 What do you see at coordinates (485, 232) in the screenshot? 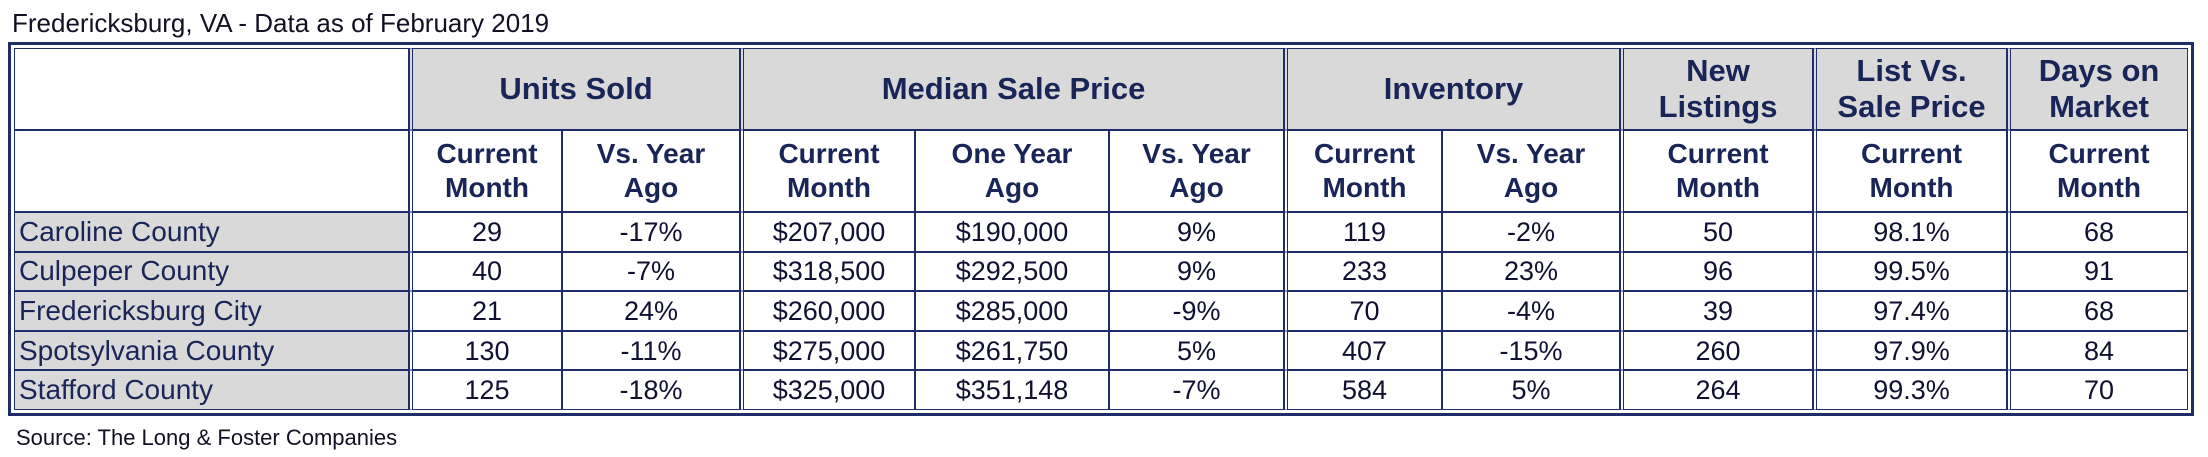
I see `units-current-cell: 29` at bounding box center [485, 232].